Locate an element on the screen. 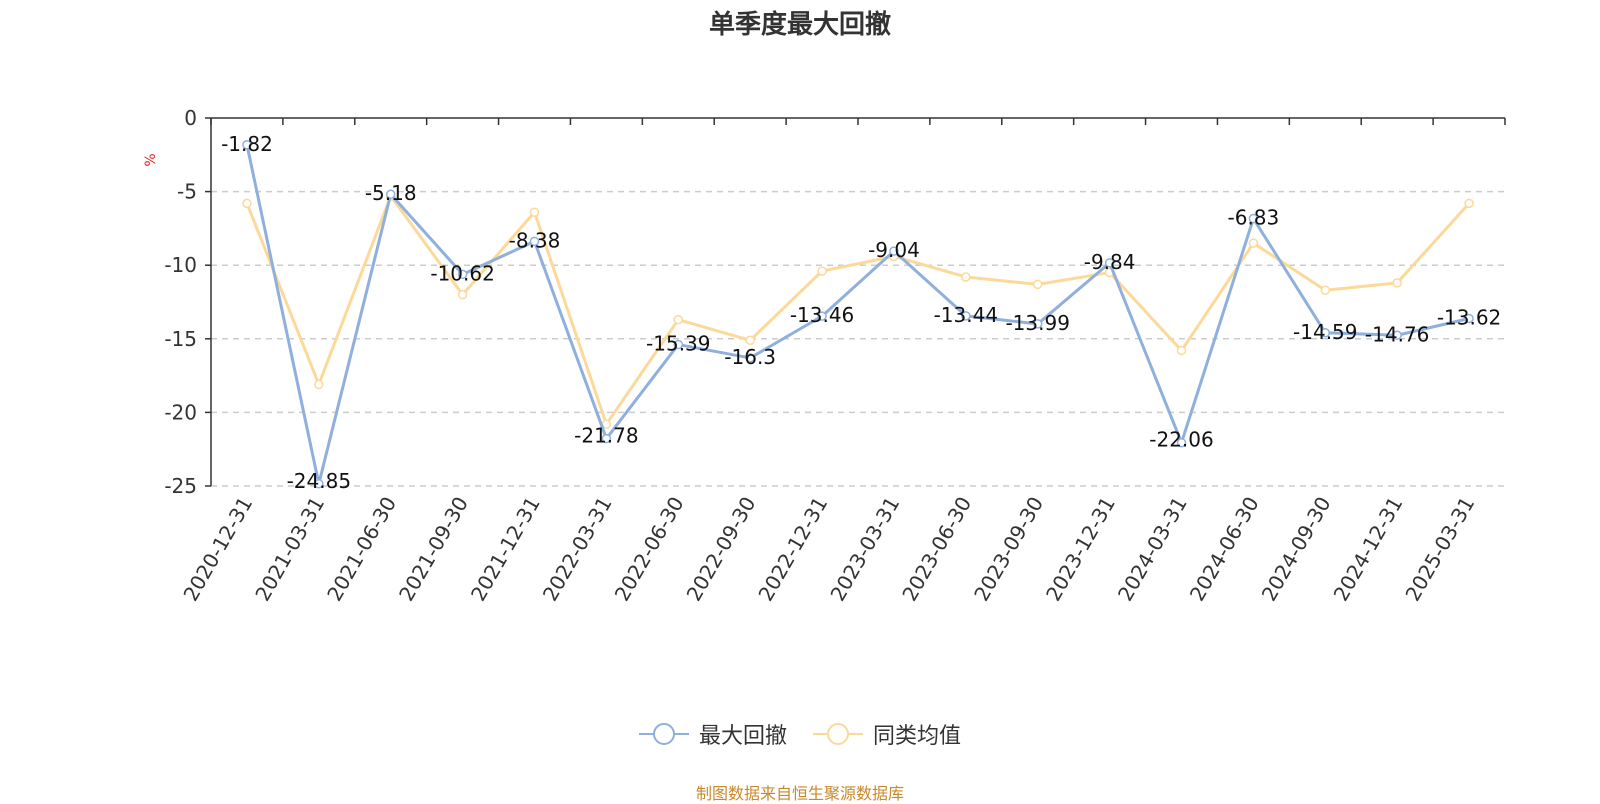 This screenshot has width=1600, height=804. legend-item-max-drawdown: 最大回撤 is located at coordinates (712, 734).